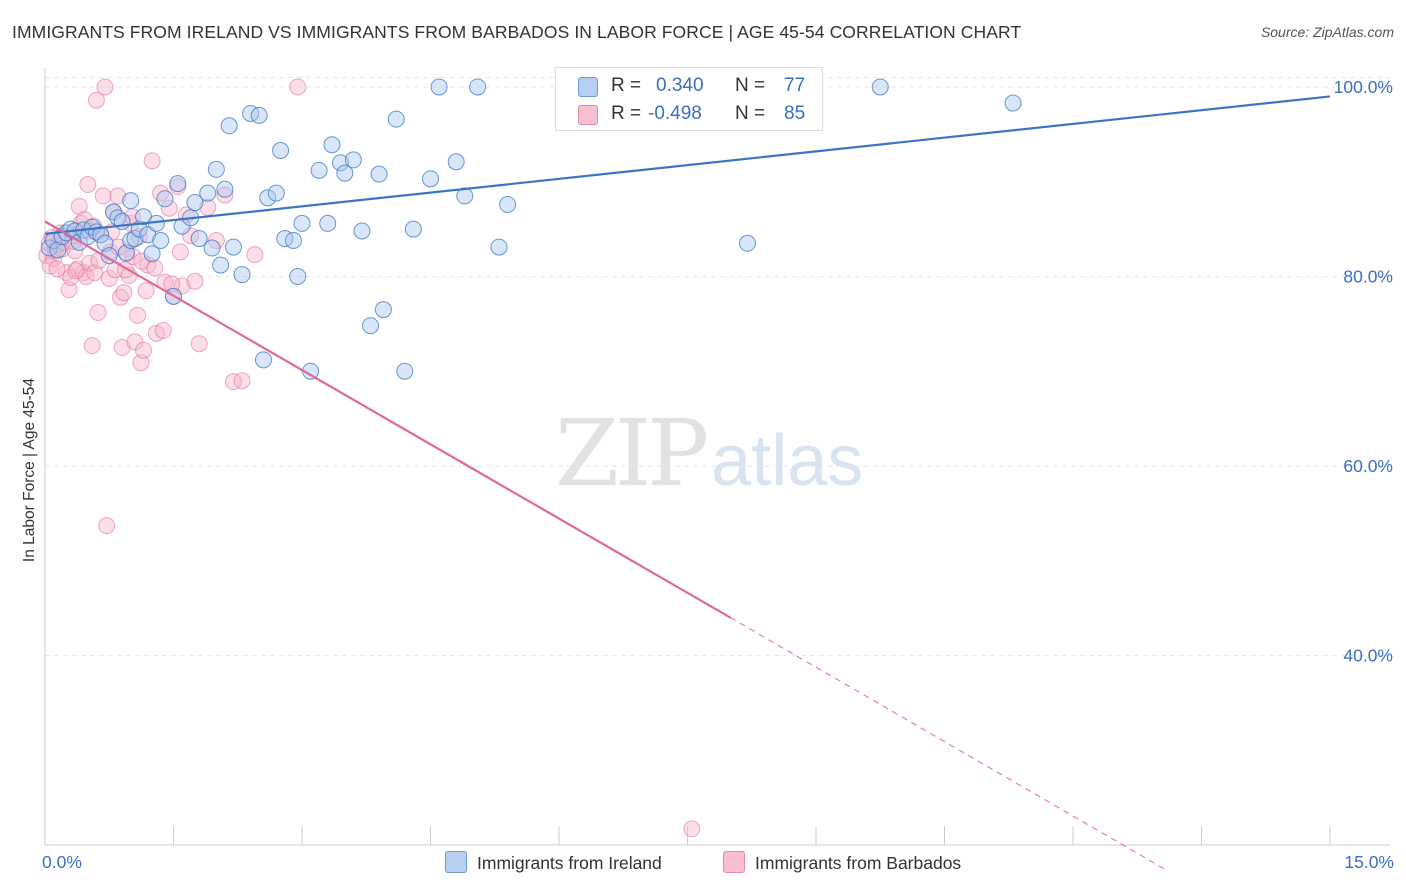  Describe the element at coordinates (675, 113) in the screenshot. I see `barbados-r-value: -0.498` at that location.